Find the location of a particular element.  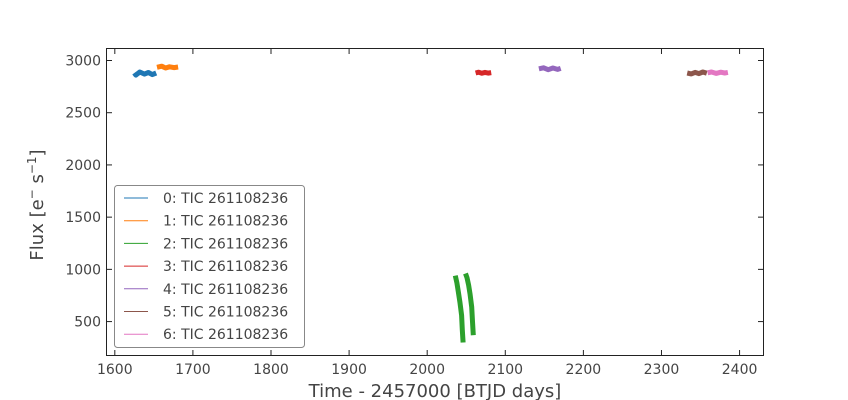

x-tick-label: 1800 is located at coordinates (271, 370).